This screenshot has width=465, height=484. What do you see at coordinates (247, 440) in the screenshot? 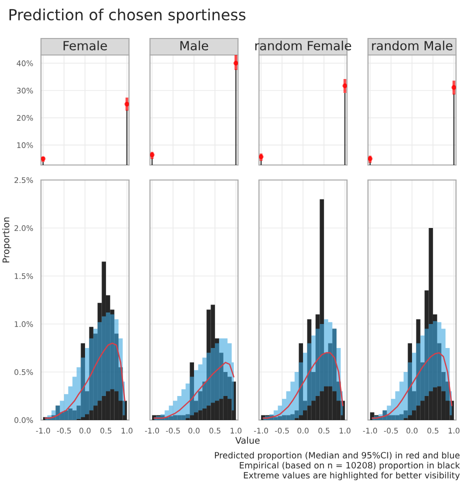
I see `x-axis-title: Value` at bounding box center [247, 440].